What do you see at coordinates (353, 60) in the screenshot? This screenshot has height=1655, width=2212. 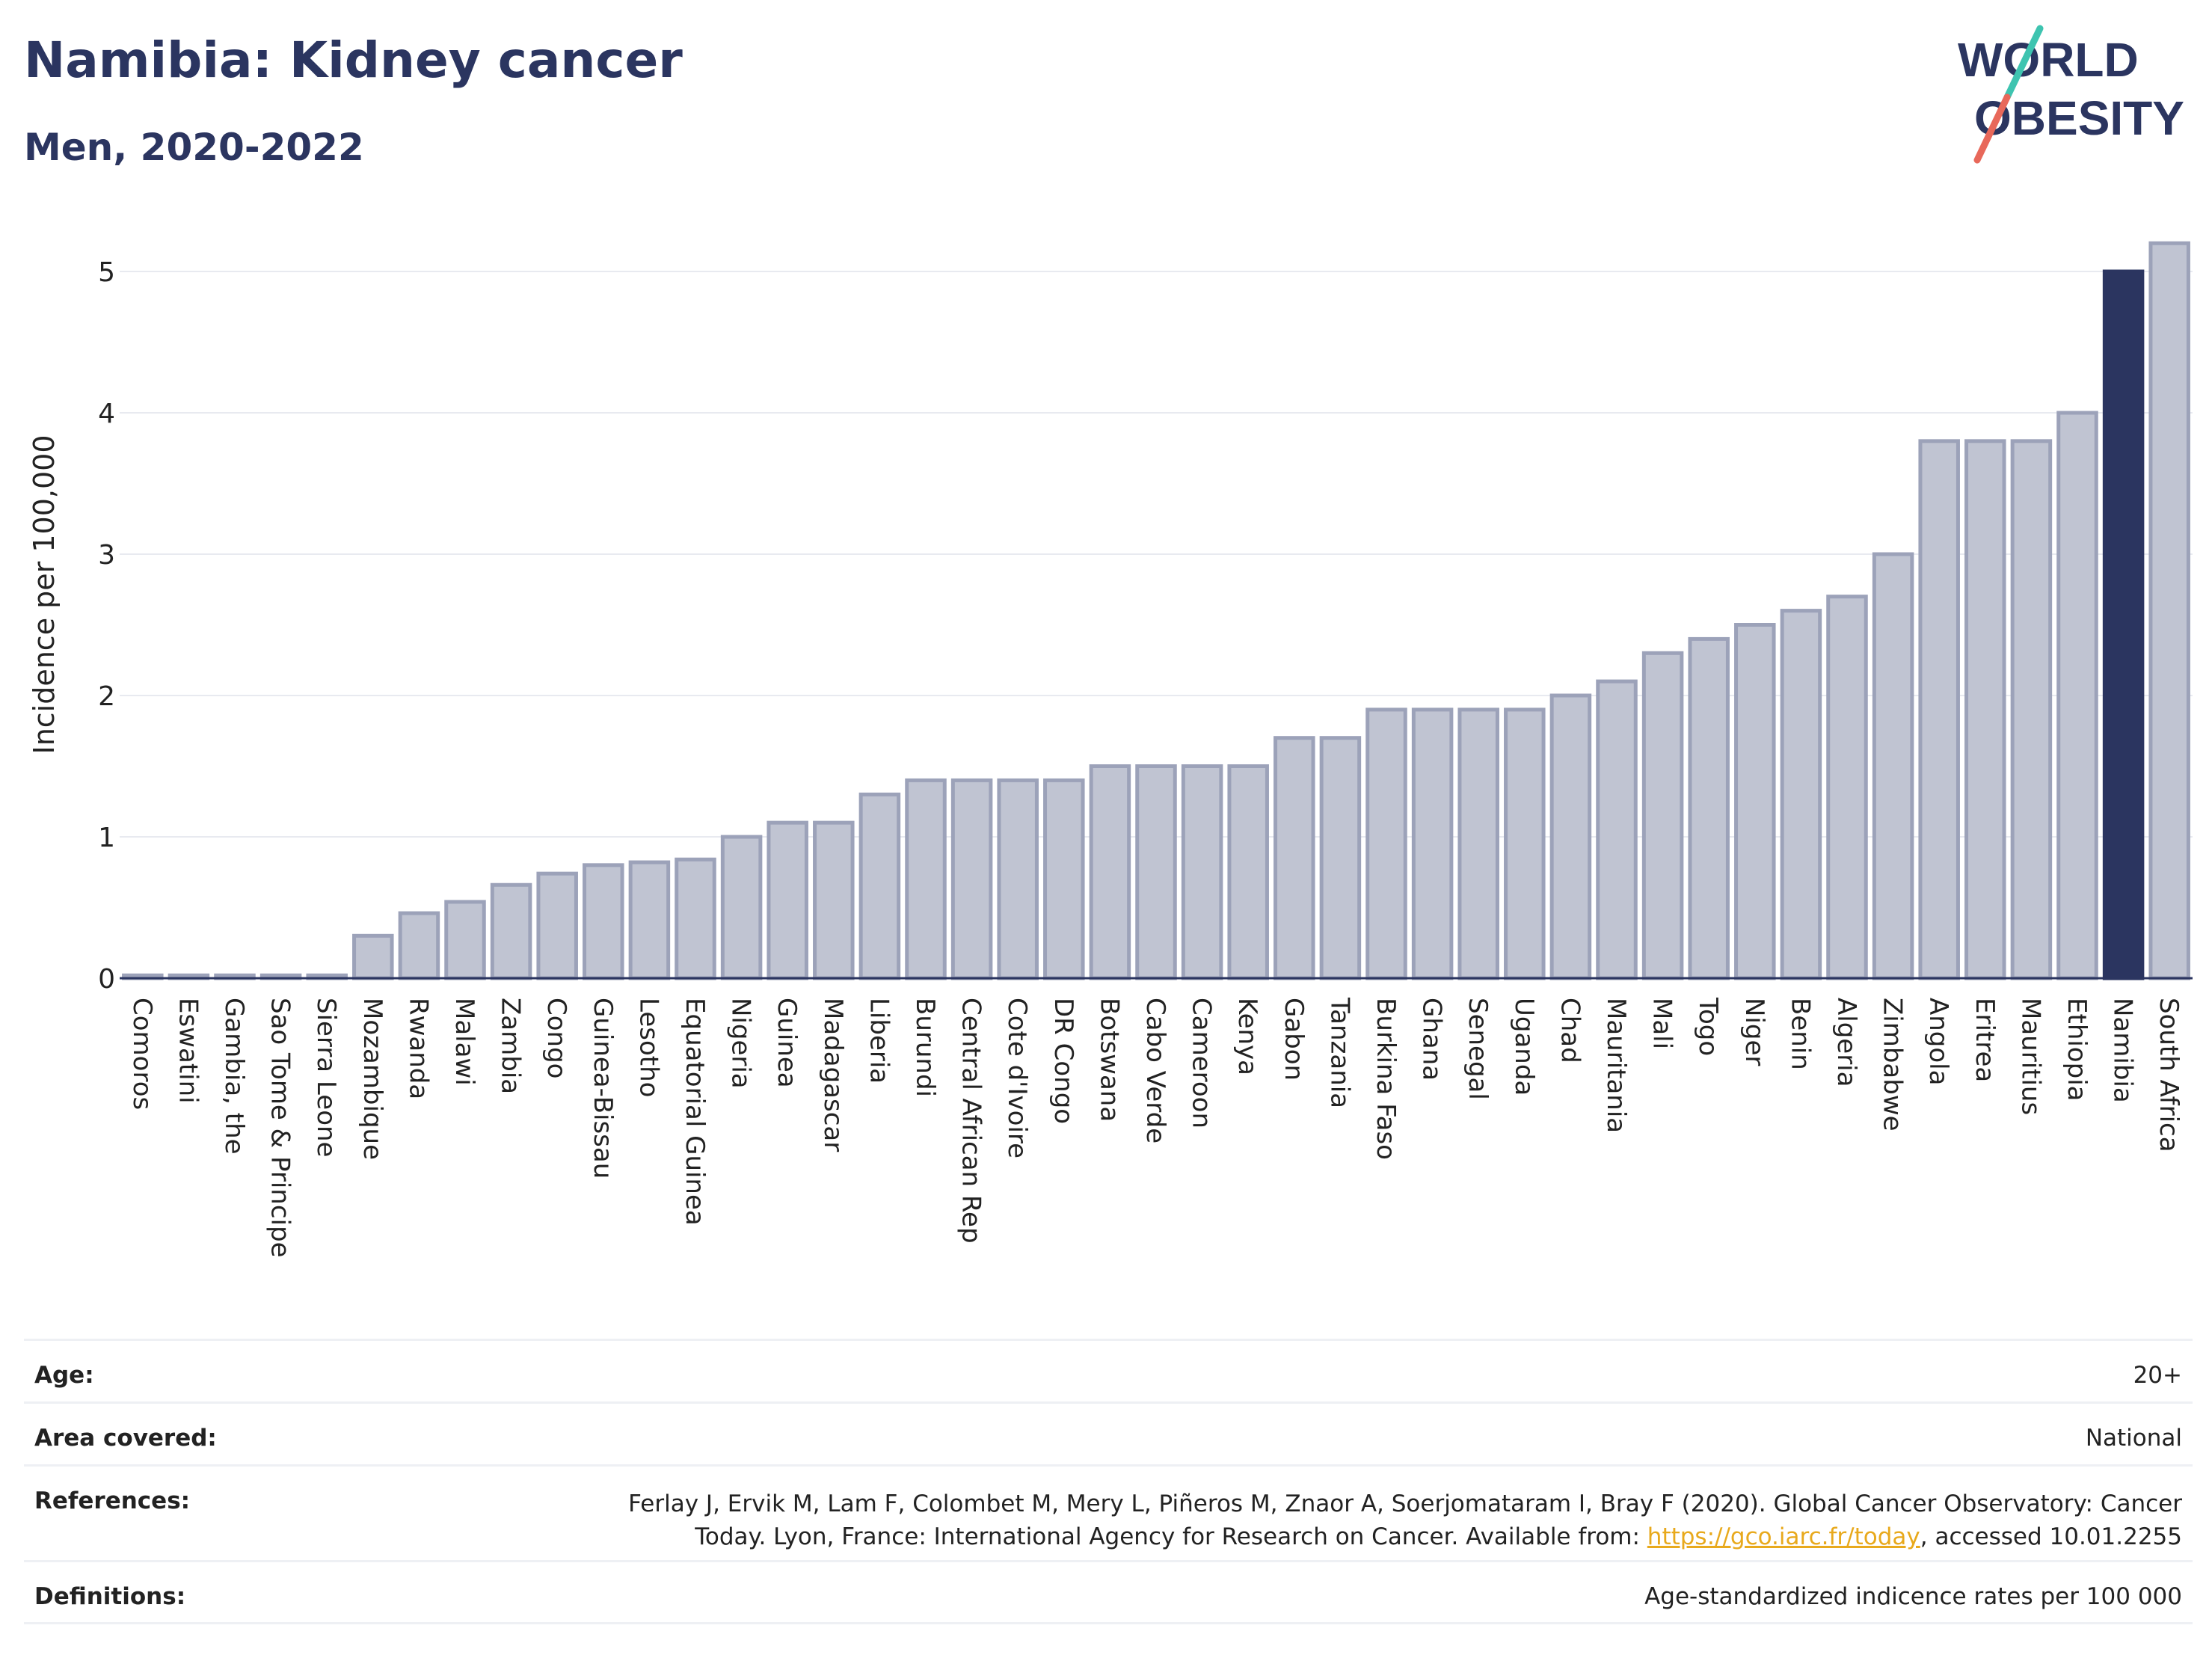 I see `page-title: Namibia: Kidney cancer` at bounding box center [353, 60].